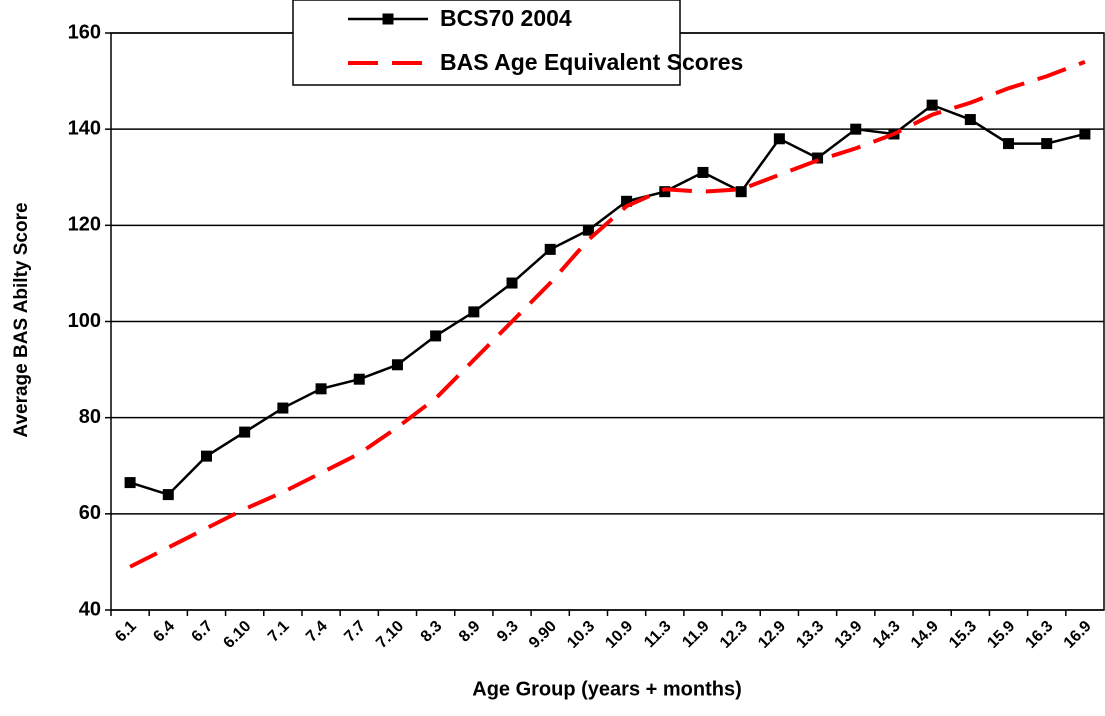 The image size is (1105, 716). Describe the element at coordinates (1078, 635) in the screenshot. I see `x-tick-label: 16.9` at that location.